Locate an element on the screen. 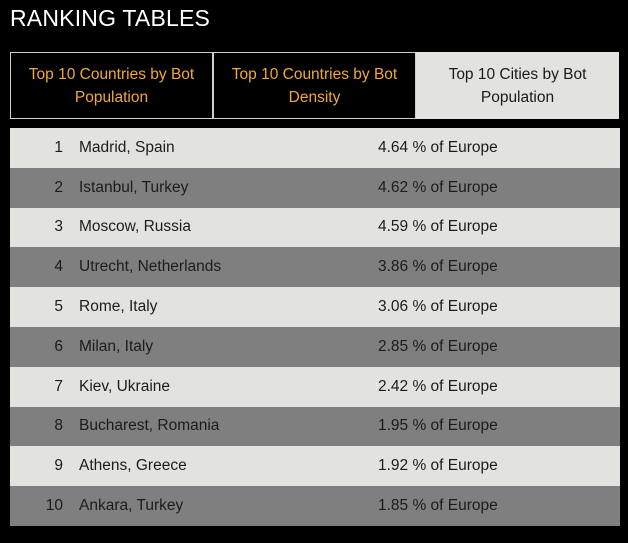 The height and width of the screenshot is (543, 628). table-row: 6 Milan, Italy 2.85 % of Europe is located at coordinates (315, 346).